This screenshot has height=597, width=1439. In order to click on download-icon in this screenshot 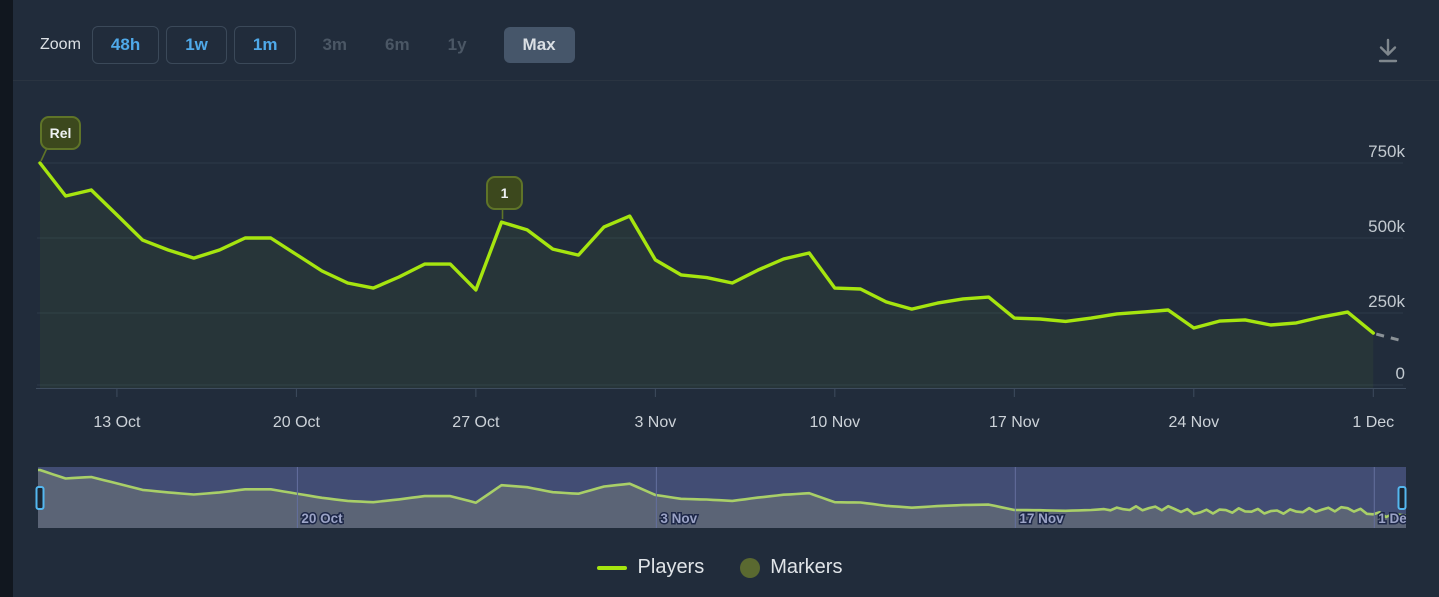, I will do `click(1388, 52)`.